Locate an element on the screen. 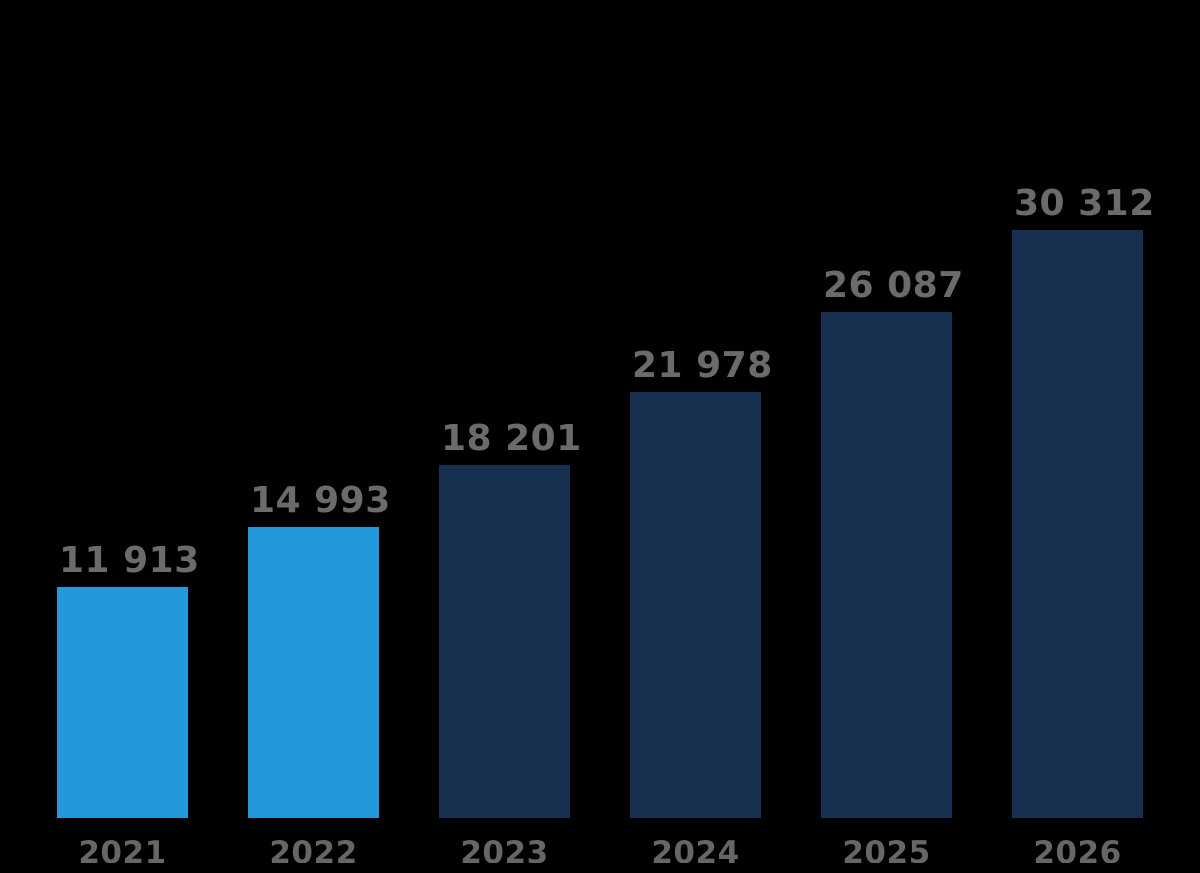  bar-value-label: 18 201 is located at coordinates (511, 438).